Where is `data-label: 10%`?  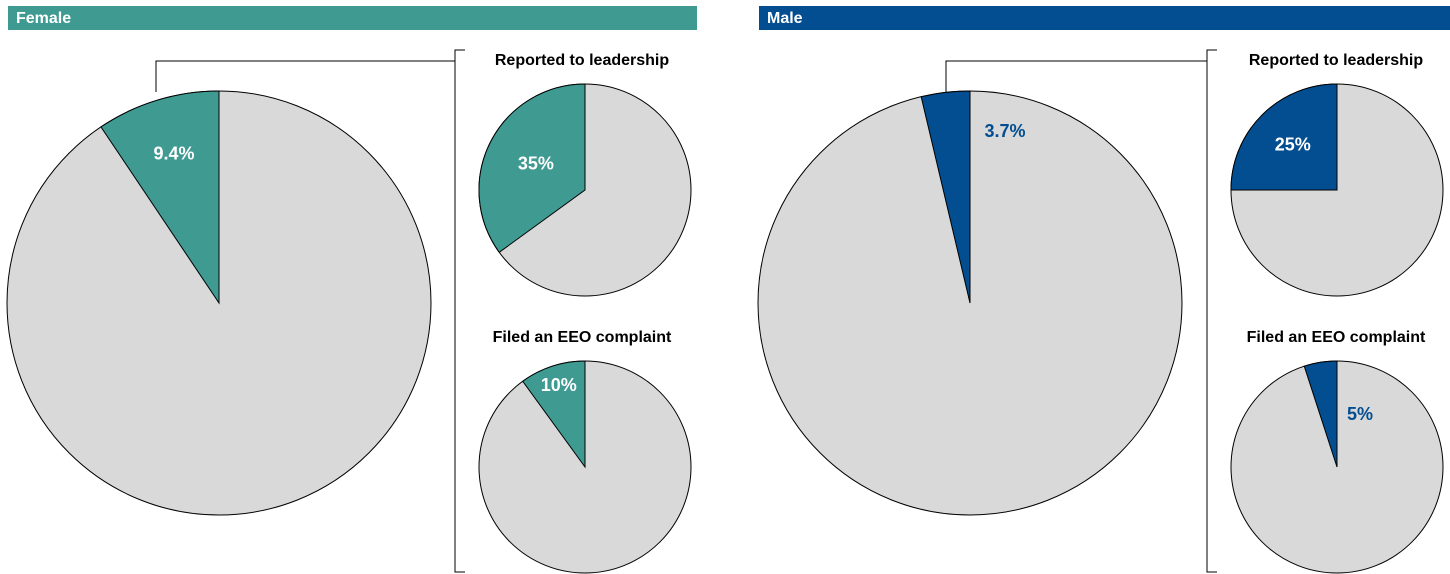
data-label: 10% is located at coordinates (559, 385).